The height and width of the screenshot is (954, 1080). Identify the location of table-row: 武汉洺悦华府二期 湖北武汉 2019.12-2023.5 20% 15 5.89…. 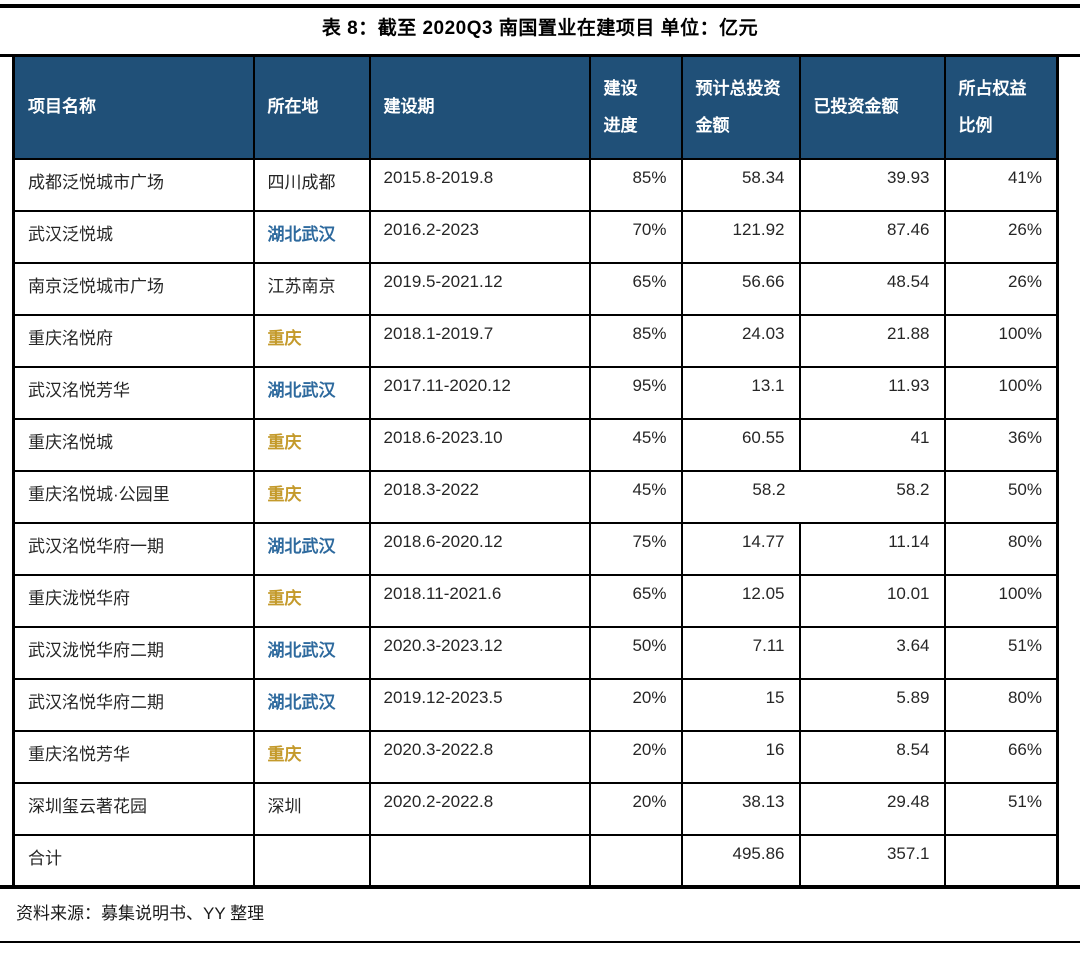
(535, 705).